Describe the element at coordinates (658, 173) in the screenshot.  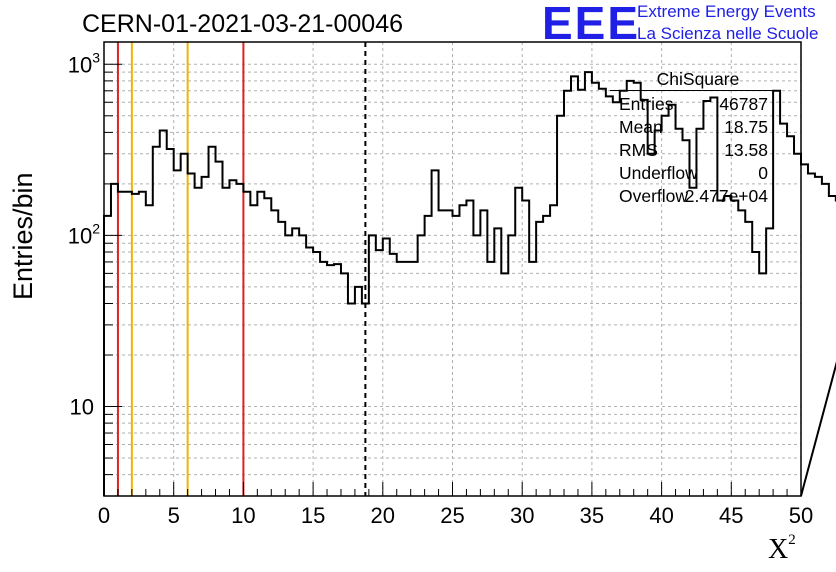
I see `stats-key: Underflow` at that location.